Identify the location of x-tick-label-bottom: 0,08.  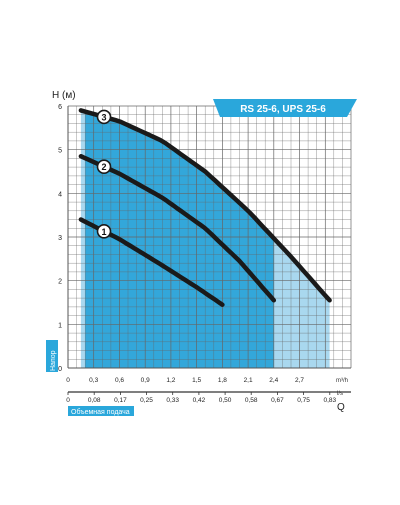
(94, 400).